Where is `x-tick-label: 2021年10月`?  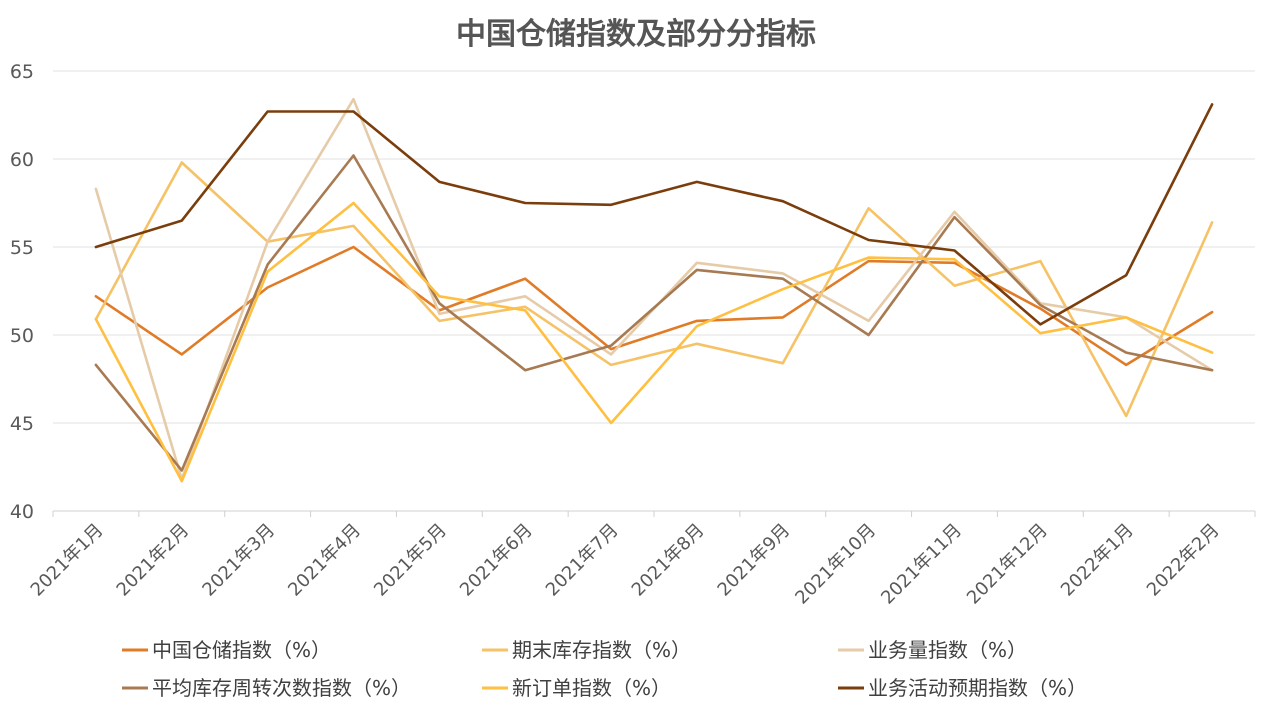
x-tick-label: 2021年10月 is located at coordinates (835, 564).